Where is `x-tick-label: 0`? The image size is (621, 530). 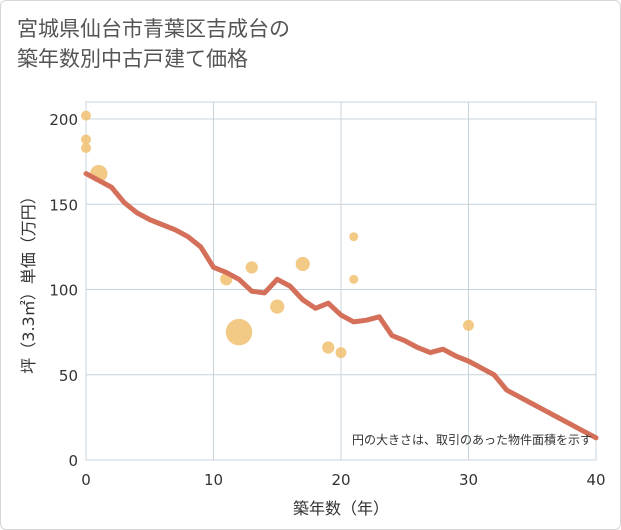 x-tick-label: 0 is located at coordinates (86, 480).